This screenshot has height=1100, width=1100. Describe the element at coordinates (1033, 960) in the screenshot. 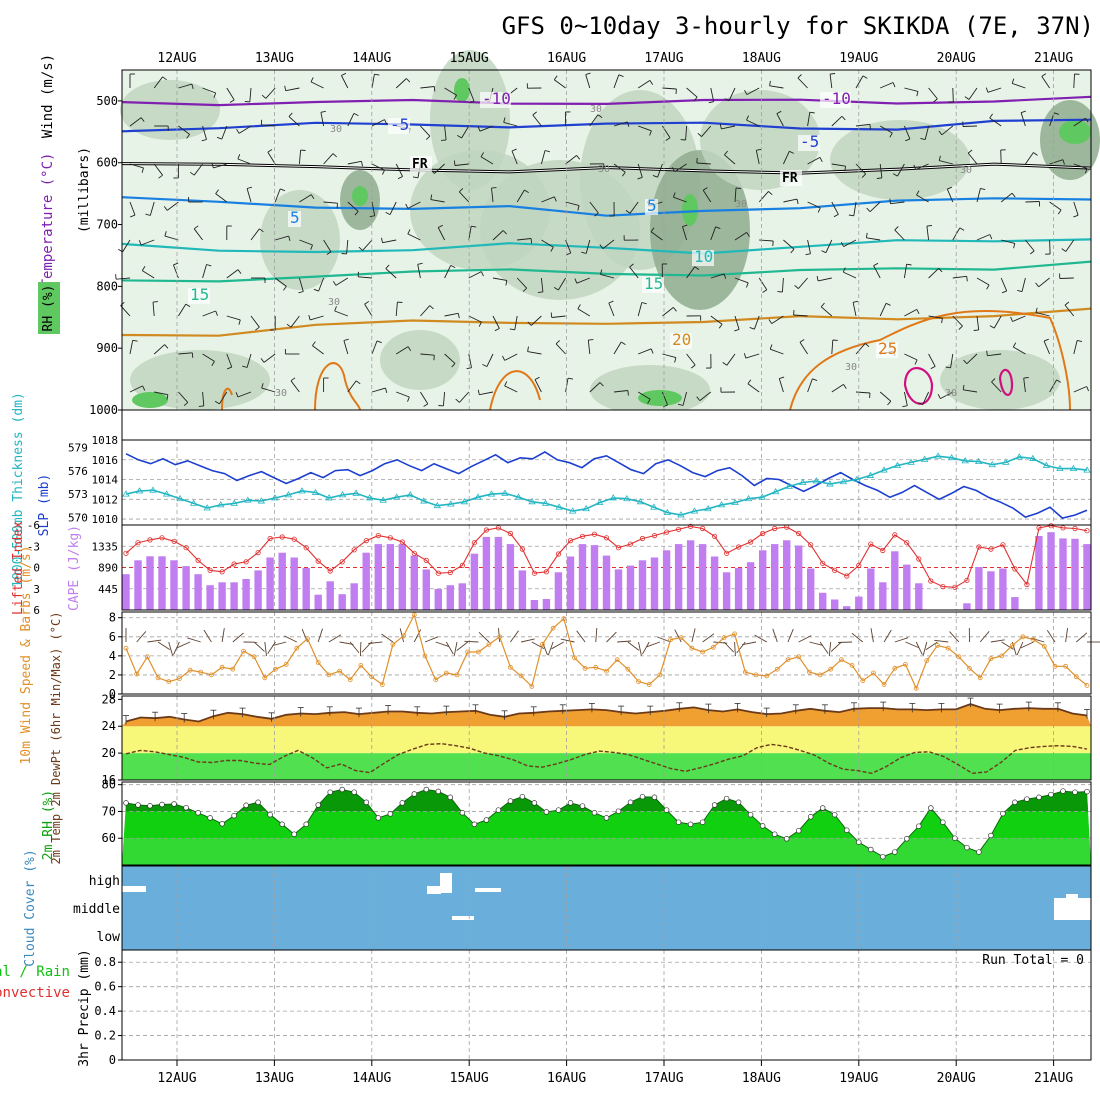

I see `run-total-label: Run Total = 0` at that location.